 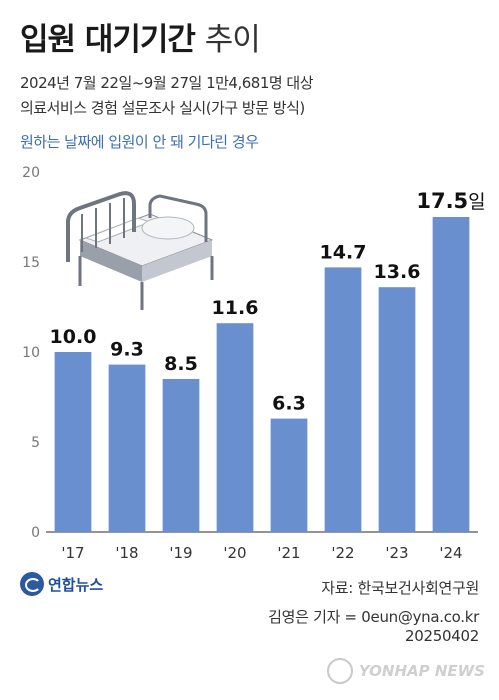 What do you see at coordinates (235, 308) in the screenshot?
I see `bar-value-label: 11.6` at bounding box center [235, 308].